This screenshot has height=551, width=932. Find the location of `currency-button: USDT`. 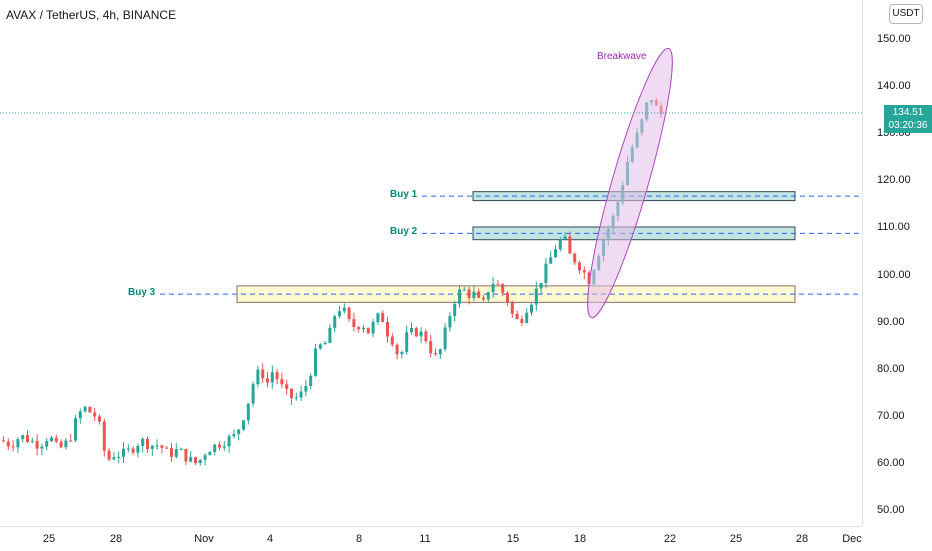

currency-button: USDT is located at coordinates (906, 14).